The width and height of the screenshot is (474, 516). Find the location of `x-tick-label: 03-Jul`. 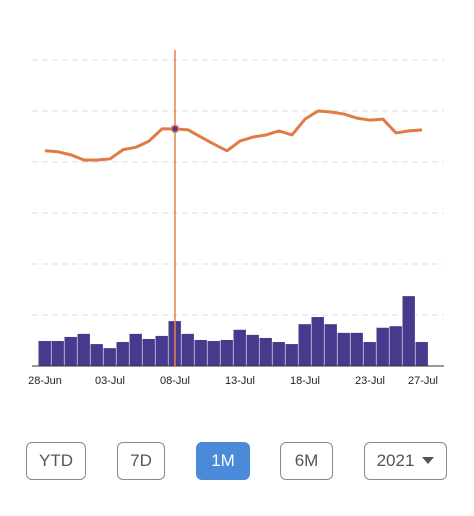

x-tick-label: 03-Jul is located at coordinates (110, 381).